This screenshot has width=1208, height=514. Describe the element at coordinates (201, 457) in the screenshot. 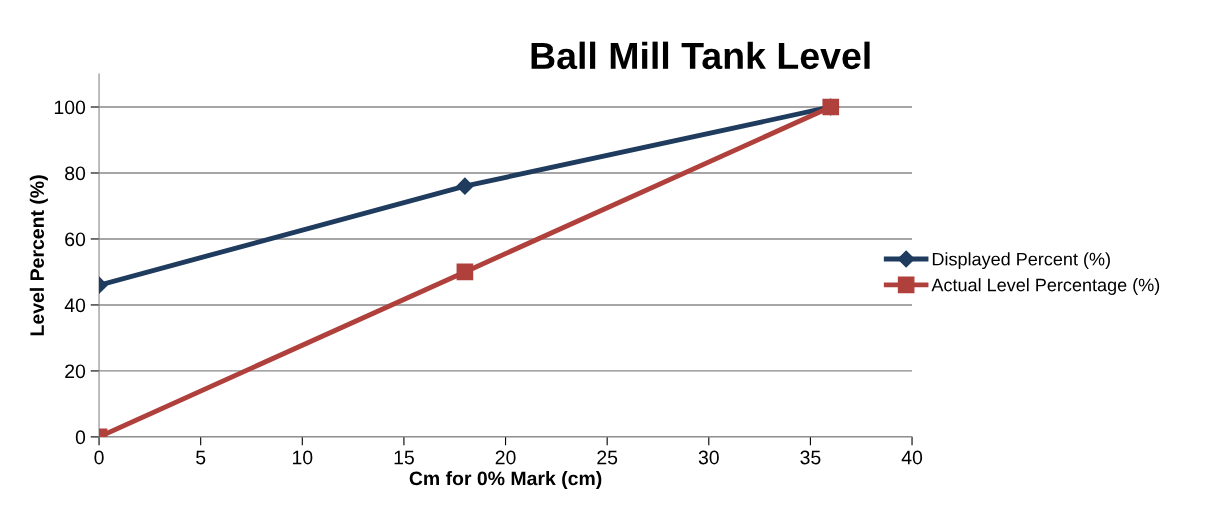

I see `x-tick-label: 5` at that location.